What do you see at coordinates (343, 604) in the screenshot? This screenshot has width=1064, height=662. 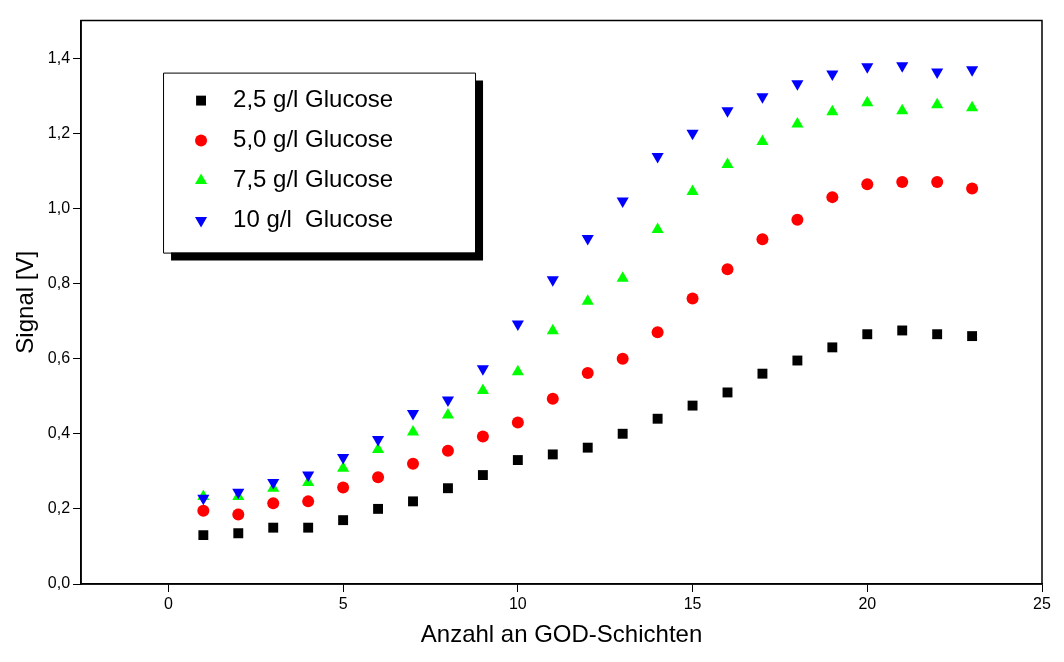 I see `x-tick-label: 5` at bounding box center [343, 604].